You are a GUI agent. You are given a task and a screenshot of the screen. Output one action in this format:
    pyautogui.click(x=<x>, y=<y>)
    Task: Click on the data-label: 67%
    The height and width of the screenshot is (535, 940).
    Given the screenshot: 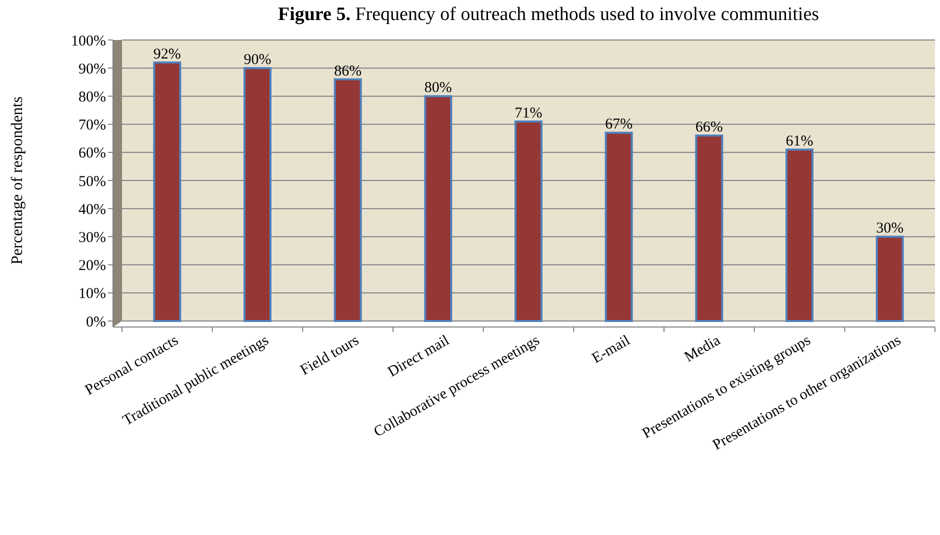 What is the action you would take?
    pyautogui.click(x=619, y=124)
    